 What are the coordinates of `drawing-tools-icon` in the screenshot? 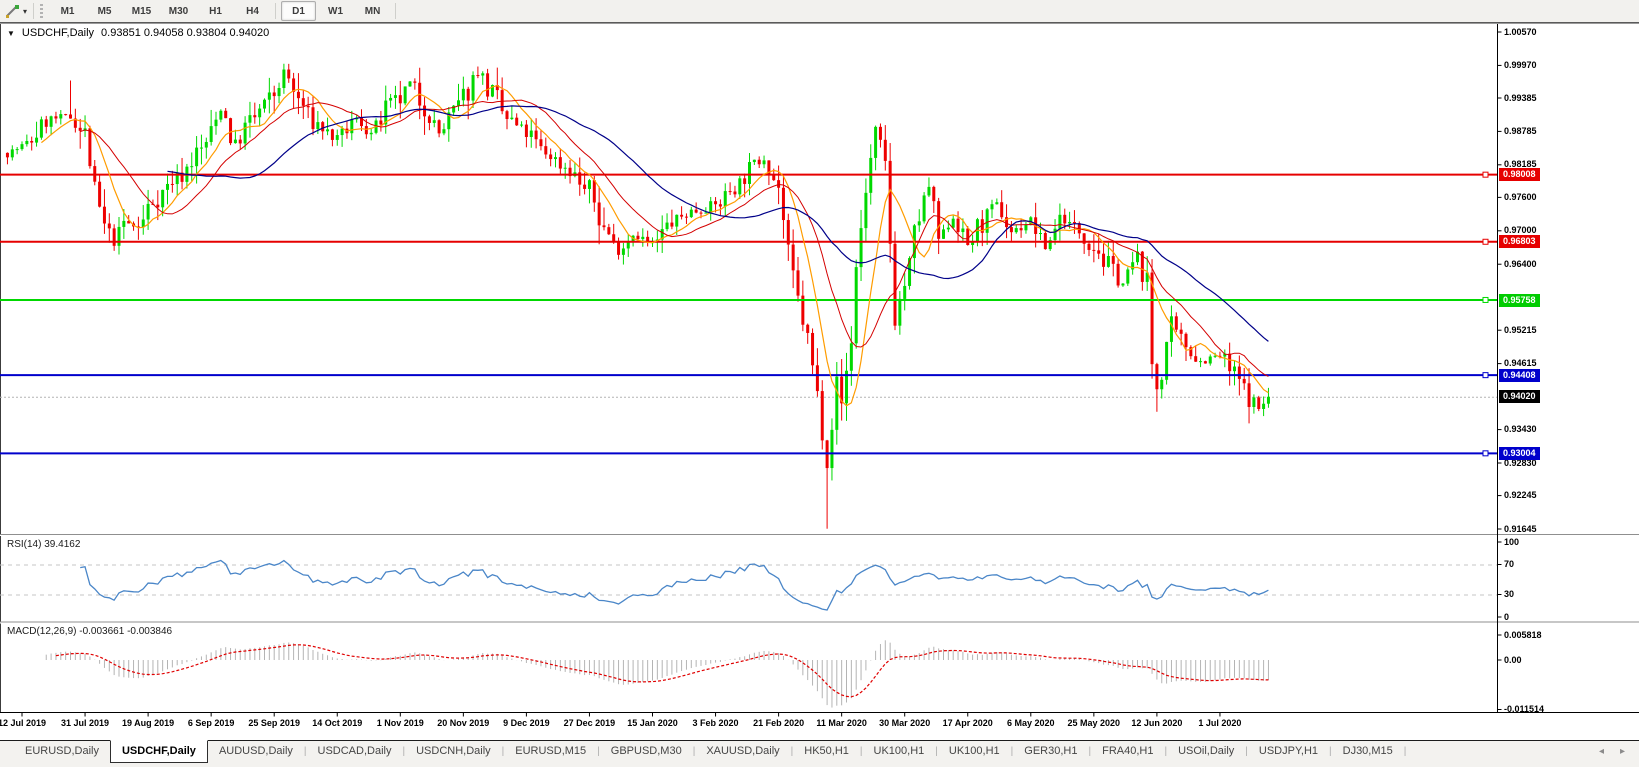 It's located at (13, 11).